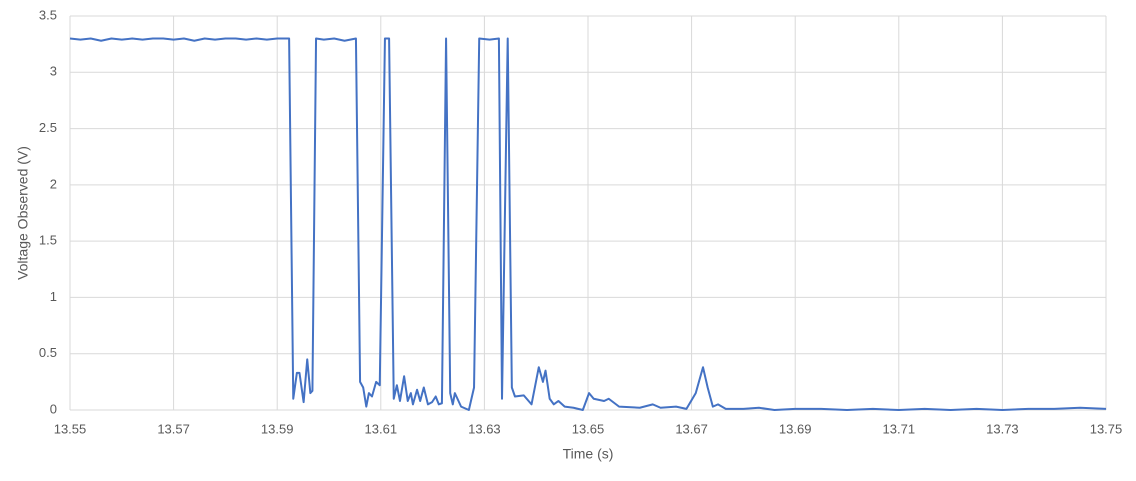  I want to click on x-tick-label: 13.55, so click(70, 428).